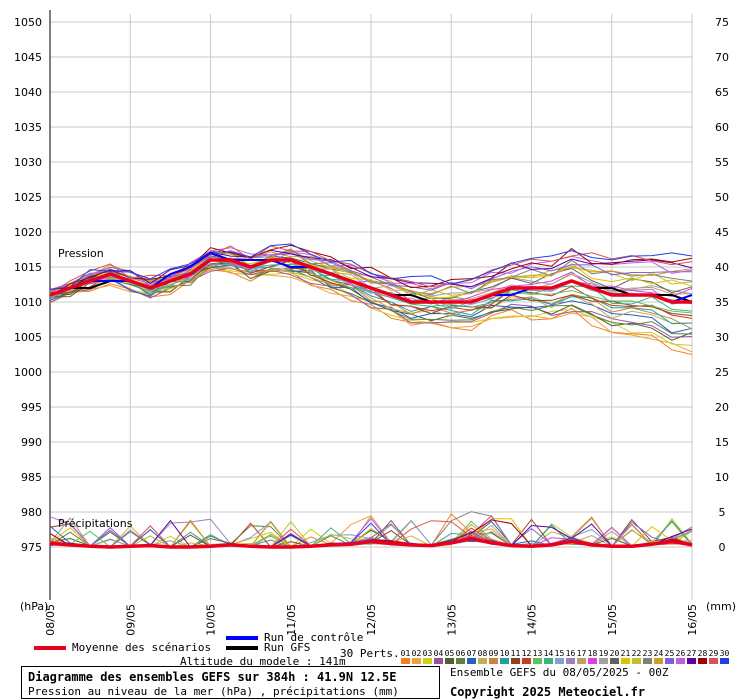 This screenshot has height=700, width=740. What do you see at coordinates (34, 606) in the screenshot?
I see `y-left-unit: (hPa)` at bounding box center [34, 606].